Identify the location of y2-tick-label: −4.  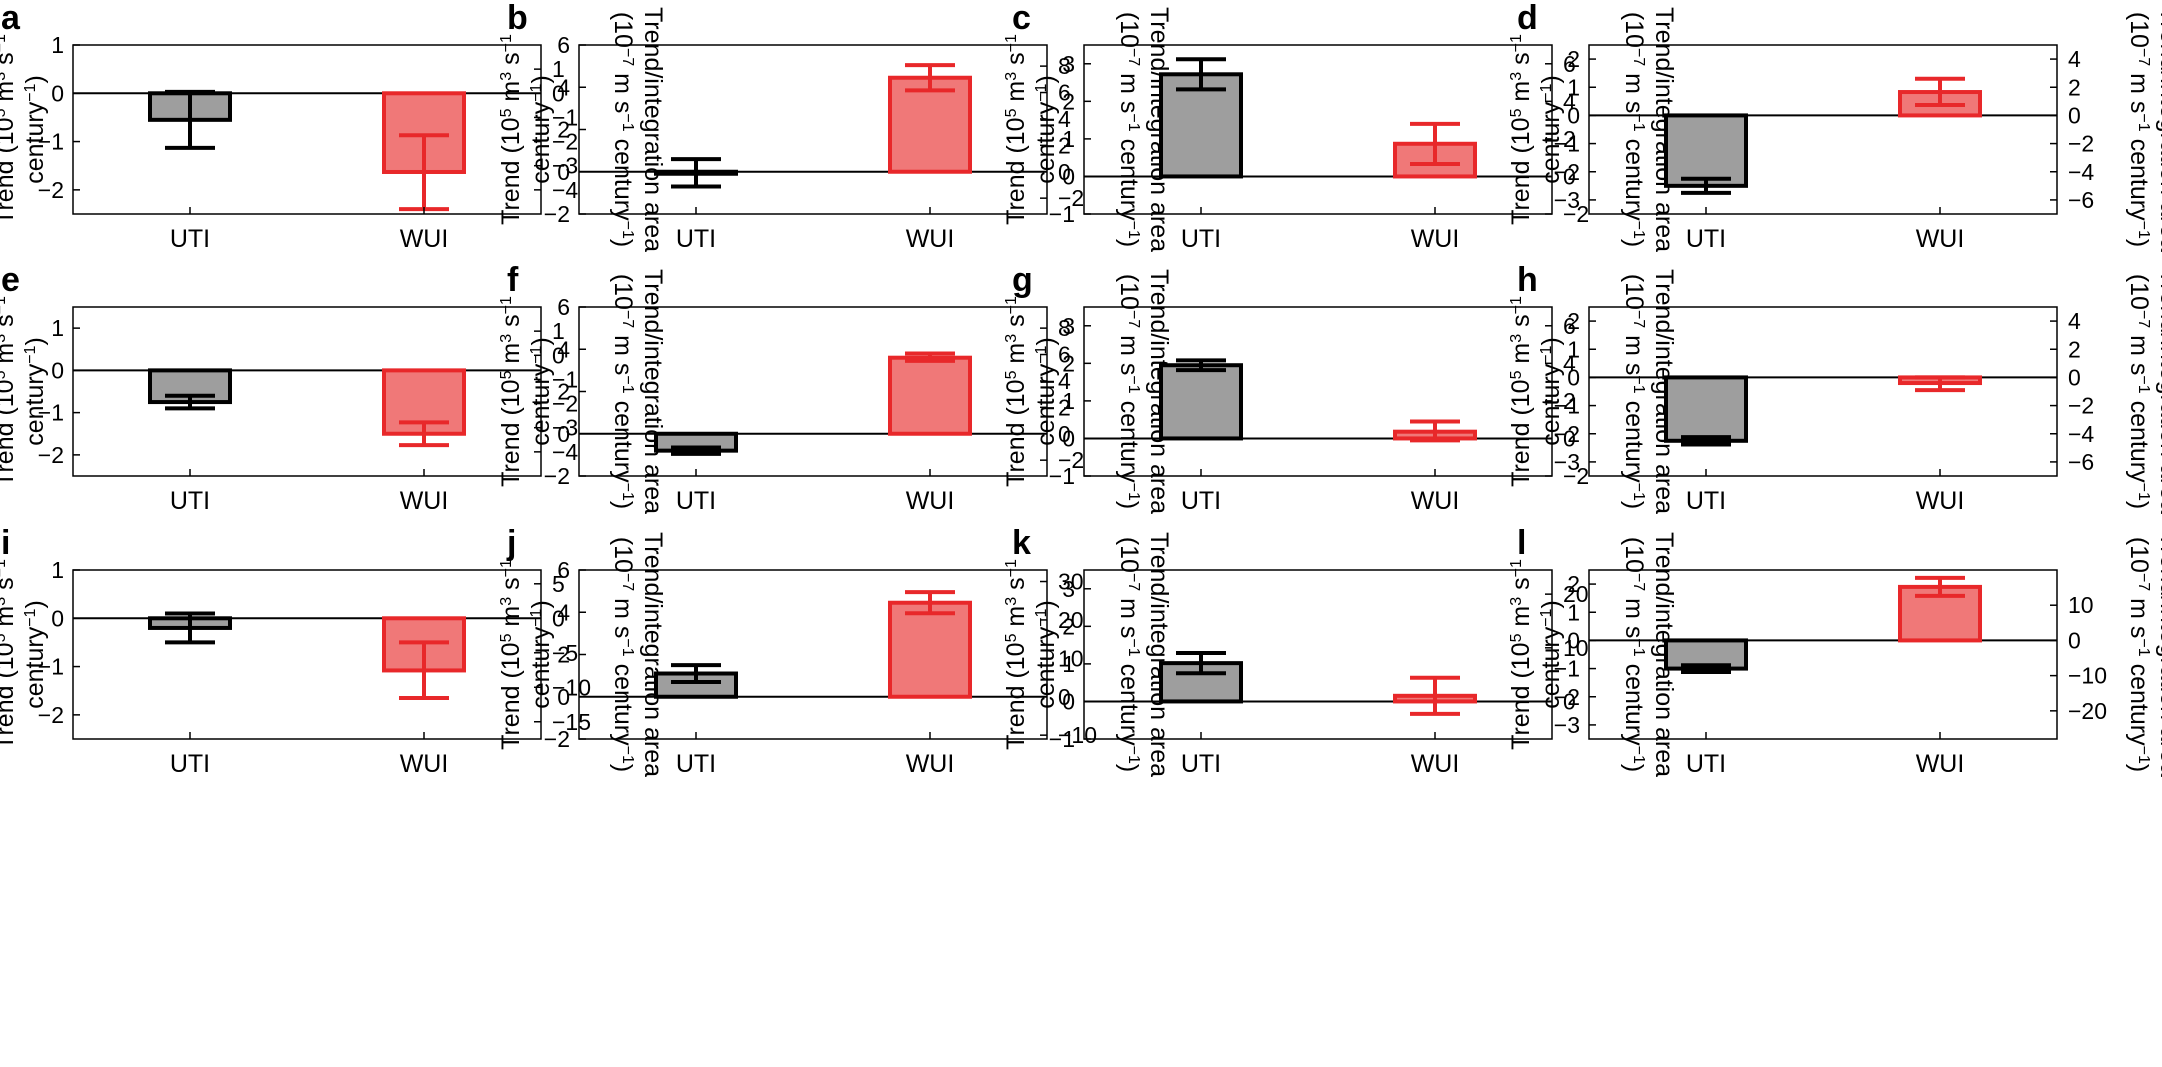
(2081, 172).